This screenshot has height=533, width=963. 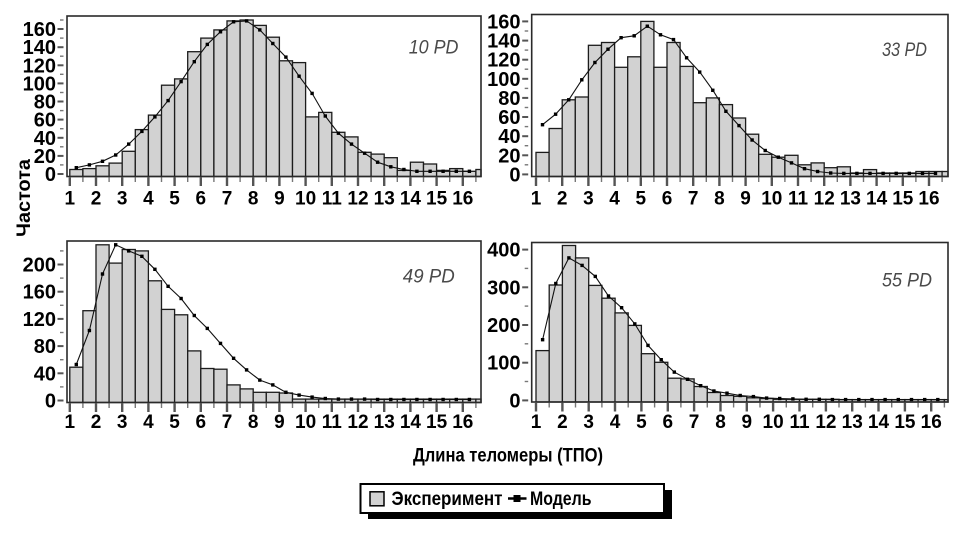 What do you see at coordinates (907, 281) in the screenshot?
I see `svg-text: 55 PD` at bounding box center [907, 281].